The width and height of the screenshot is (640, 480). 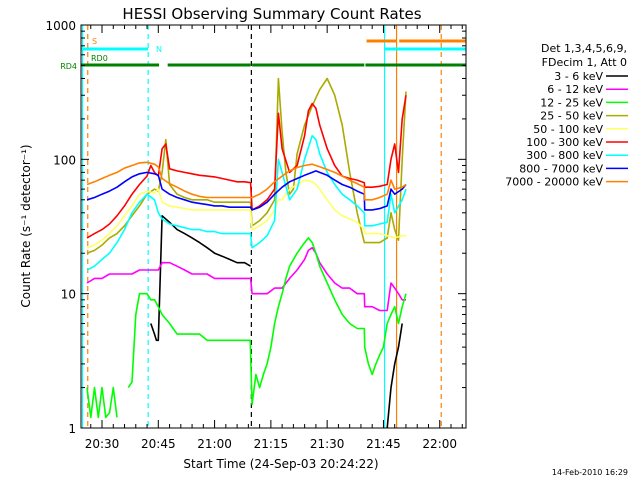 What do you see at coordinates (590, 472) in the screenshot?
I see `date-stamp: 14-Feb-2010 16:29` at bounding box center [590, 472].